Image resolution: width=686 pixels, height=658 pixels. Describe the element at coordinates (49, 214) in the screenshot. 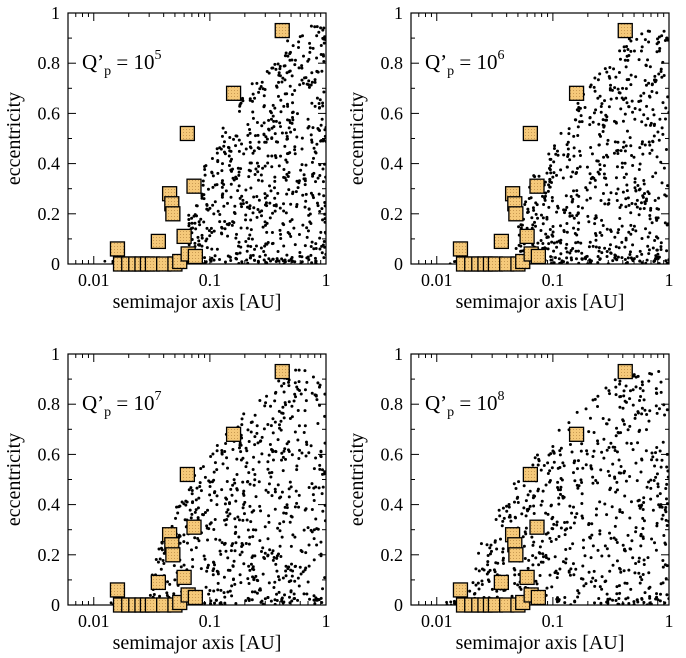

I see `y-tick-label: 0.2` at that location.